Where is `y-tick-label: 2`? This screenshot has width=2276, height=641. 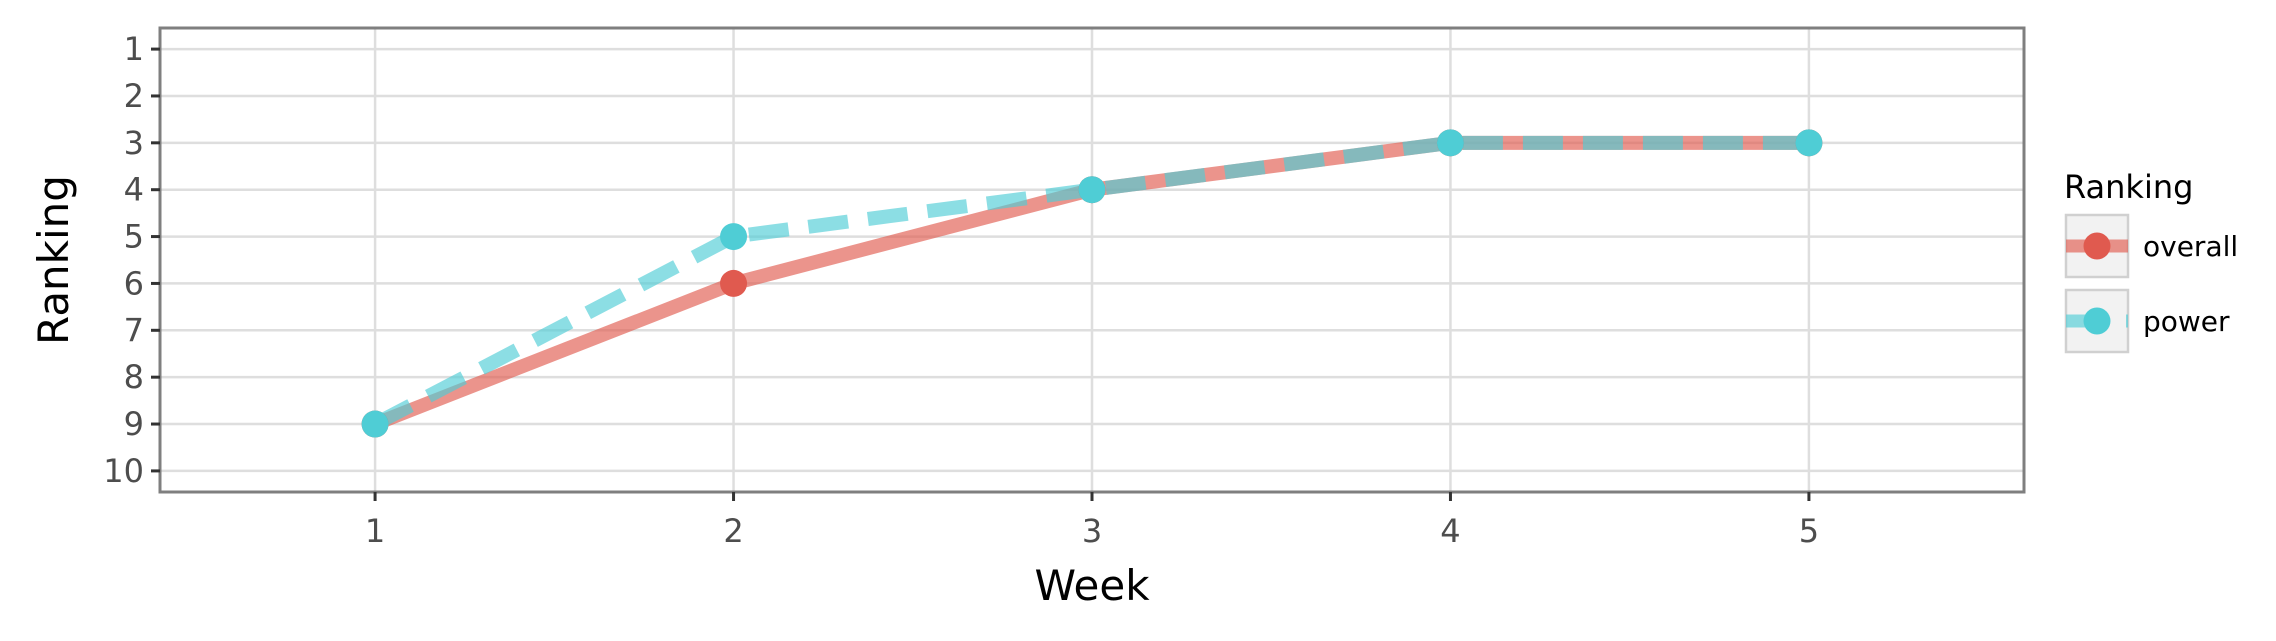
y-tick-label: 2 is located at coordinates (134, 96).